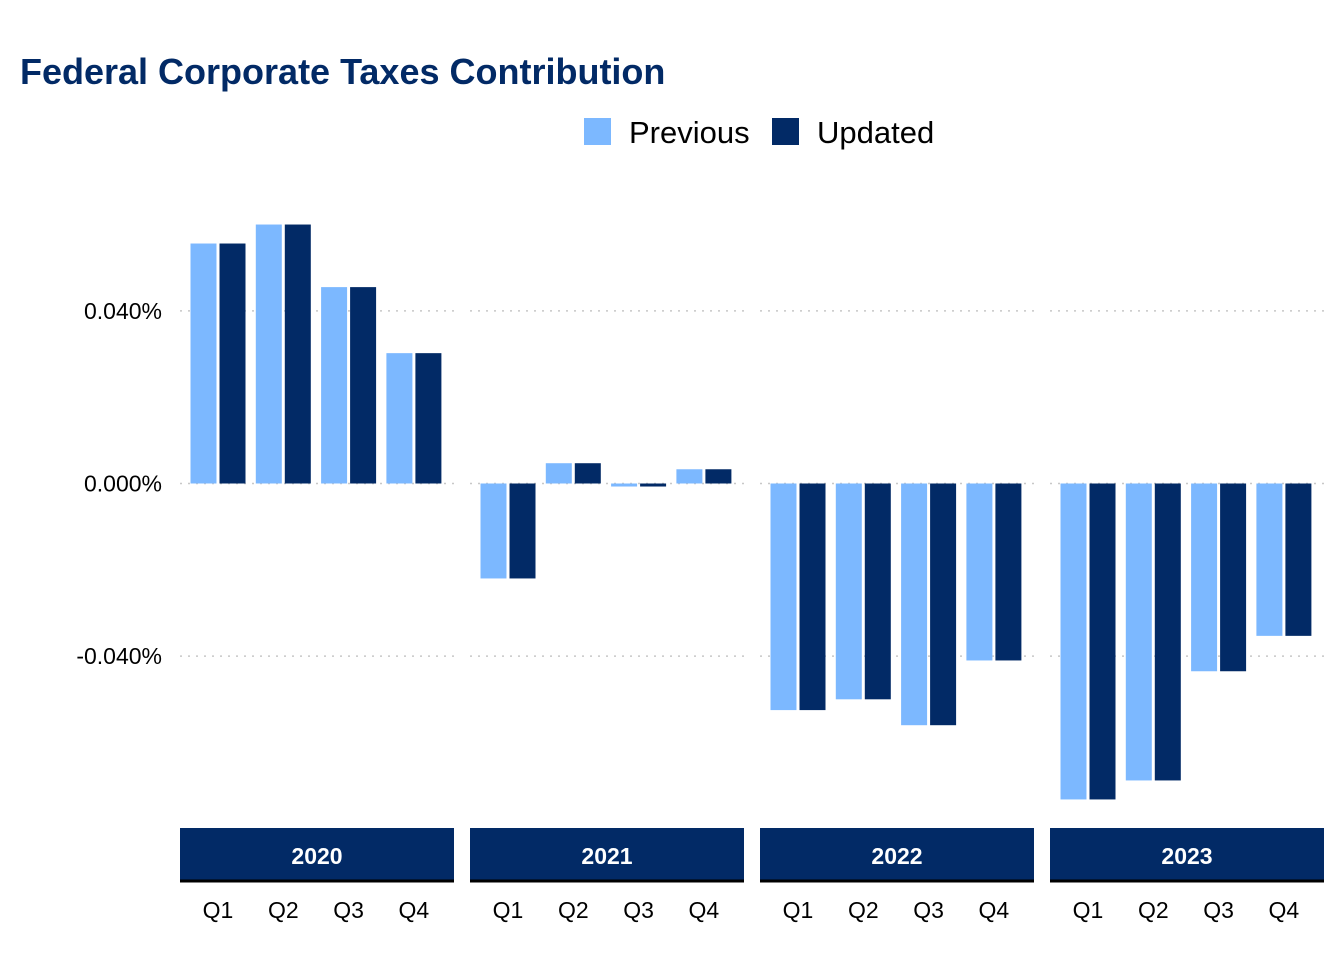  Describe the element at coordinates (573, 910) in the screenshot. I see `x-tick-label-2021-q2: Q2` at that location.